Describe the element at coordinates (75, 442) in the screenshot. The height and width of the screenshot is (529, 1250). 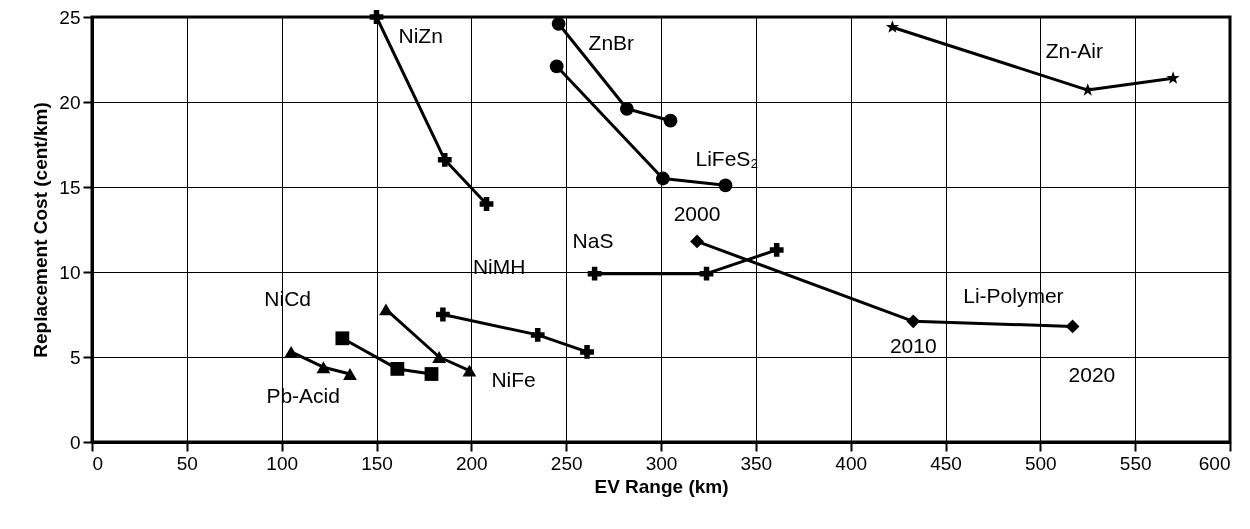
I see `y-tick-label: 0` at that location.